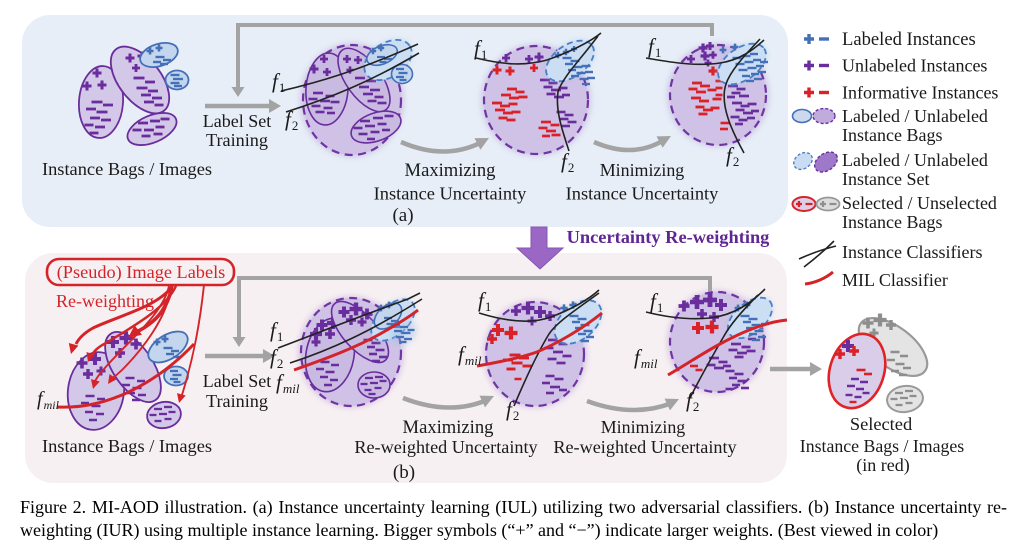  What do you see at coordinates (912, 252) in the screenshot?
I see `svg-text: Instance Classifiers` at bounding box center [912, 252].